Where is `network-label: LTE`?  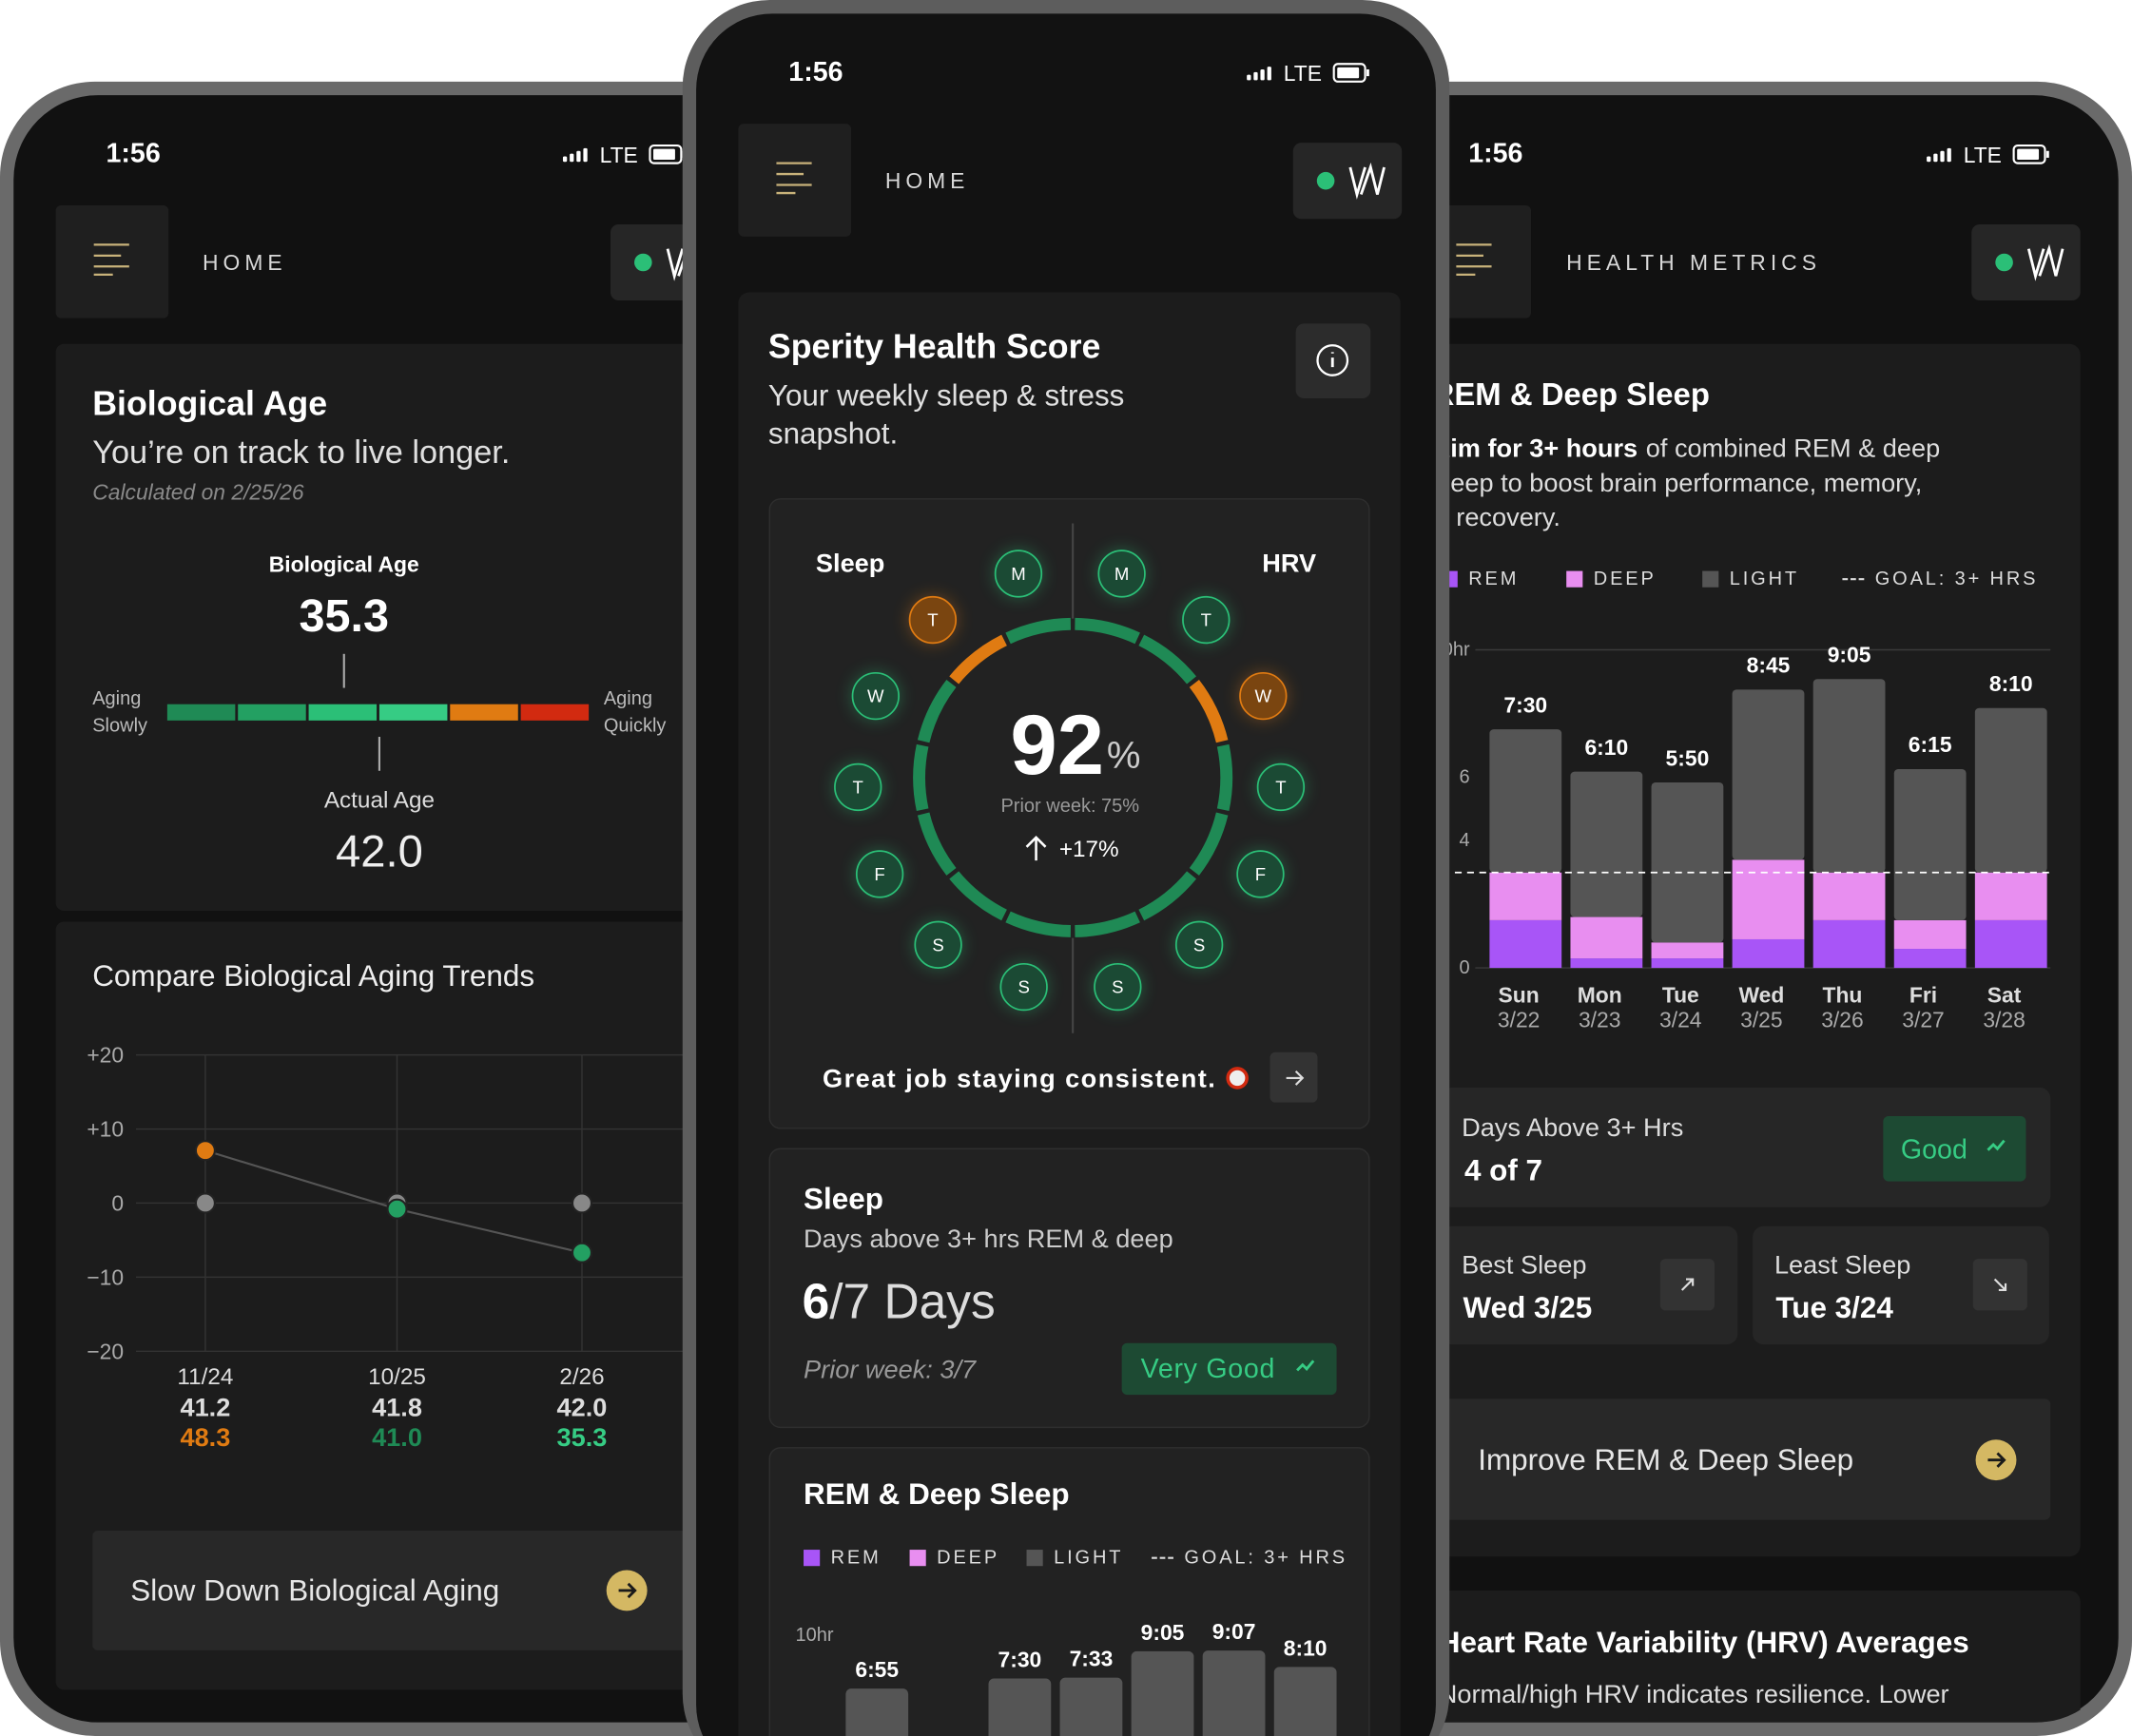
network-label: LTE is located at coordinates (1983, 155).